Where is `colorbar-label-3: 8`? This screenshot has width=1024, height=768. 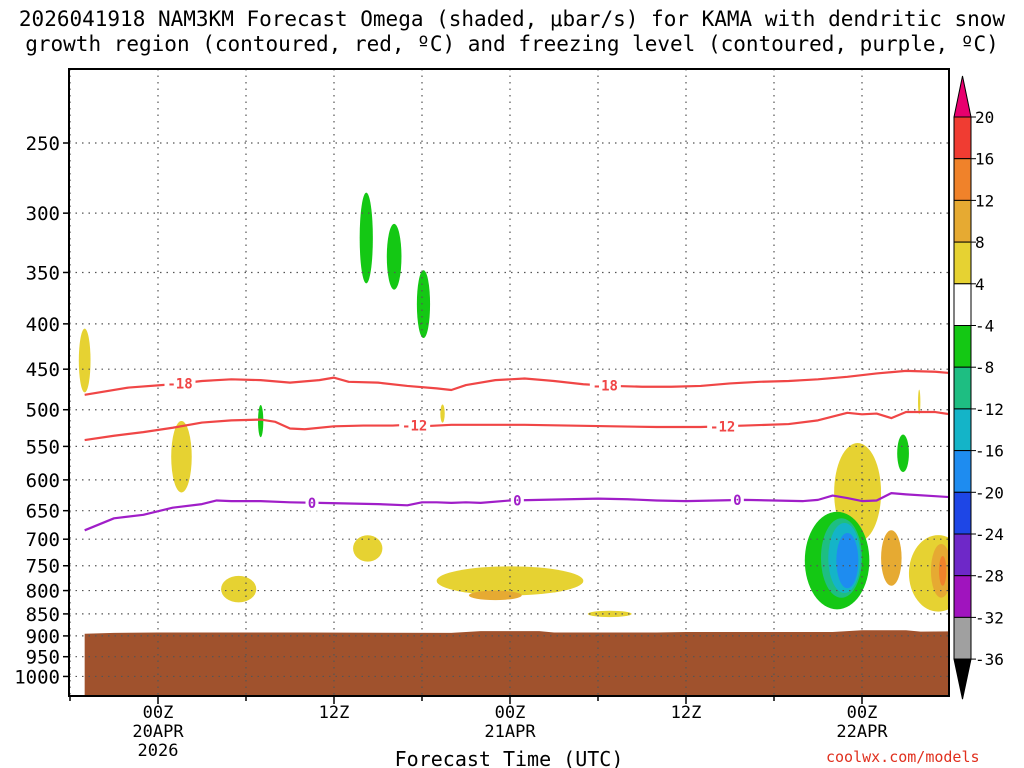
colorbar-label-3: 8 is located at coordinates (980, 242).